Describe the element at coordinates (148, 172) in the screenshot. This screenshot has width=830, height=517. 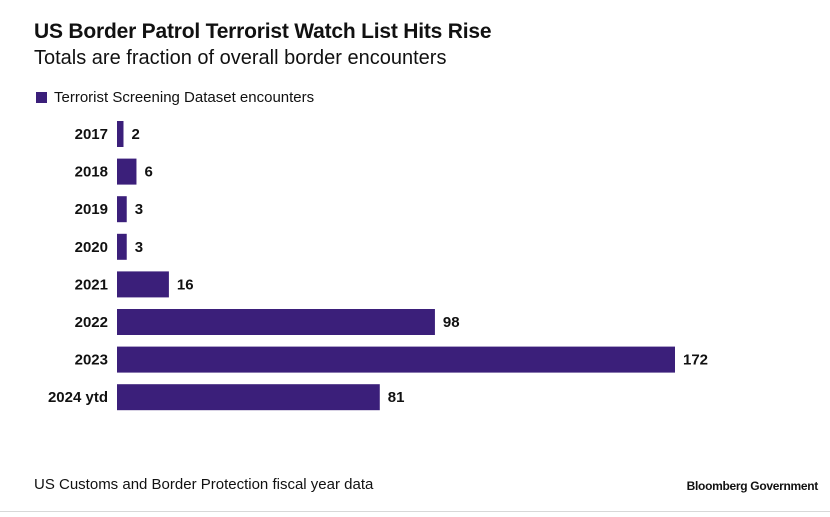
I see `value-label: 6` at that location.